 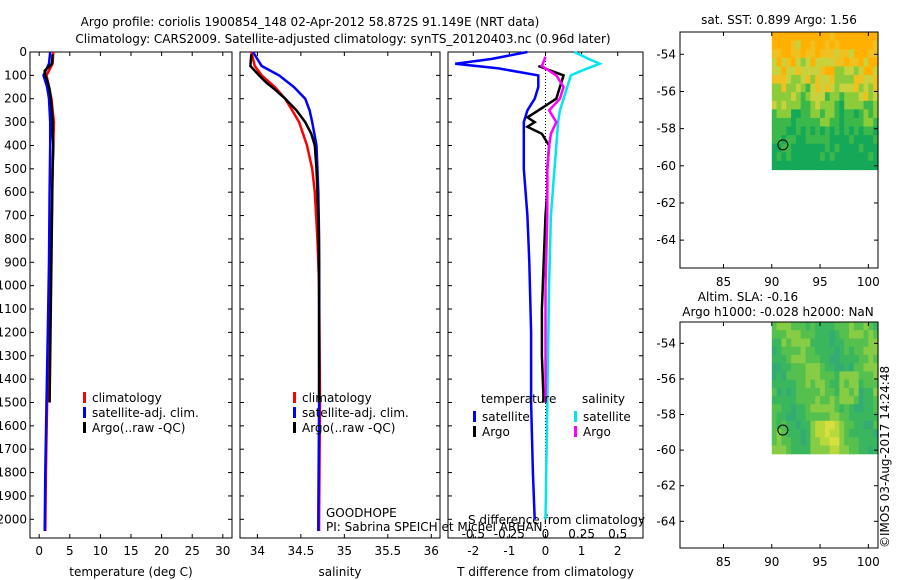 What do you see at coordinates (771, 282) in the screenshot?
I see `sst-map-x-tick-label: 90` at bounding box center [771, 282].